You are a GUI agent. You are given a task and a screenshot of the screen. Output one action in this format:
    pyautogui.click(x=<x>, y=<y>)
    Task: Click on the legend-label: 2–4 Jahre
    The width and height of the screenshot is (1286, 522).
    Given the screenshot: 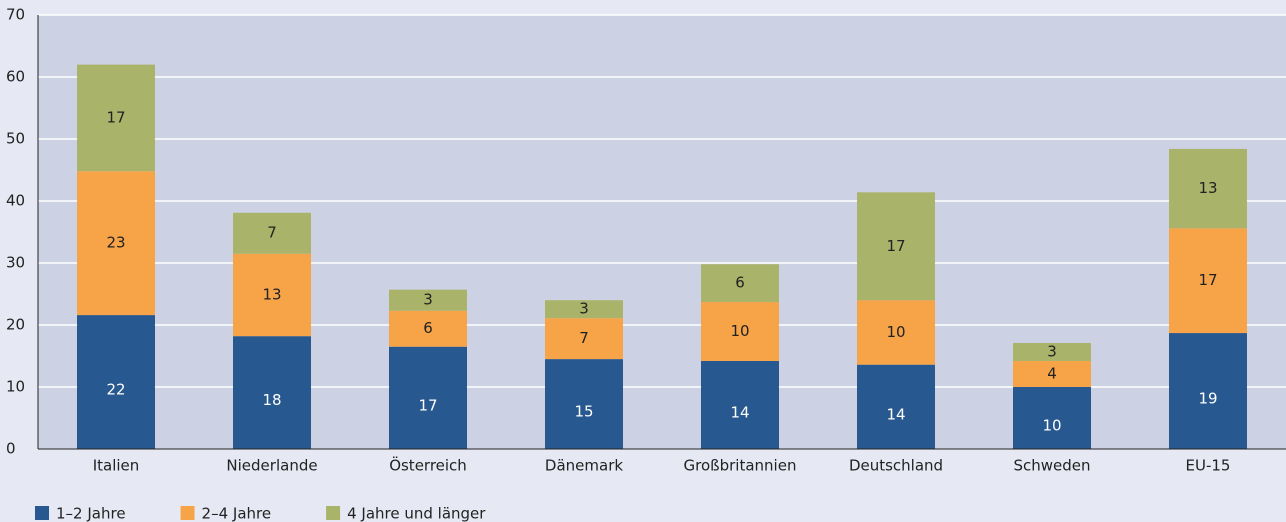 What is the action you would take?
    pyautogui.click(x=237, y=513)
    